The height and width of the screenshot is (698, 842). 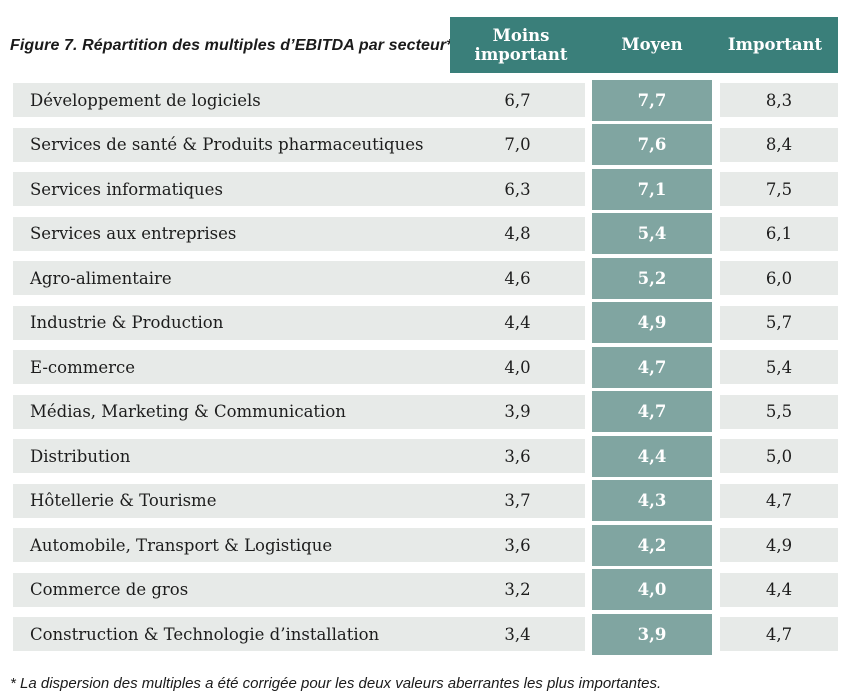 What do you see at coordinates (299, 589) in the screenshot?
I see `row-left-segment: Commerce de gros 3,2` at bounding box center [299, 589].